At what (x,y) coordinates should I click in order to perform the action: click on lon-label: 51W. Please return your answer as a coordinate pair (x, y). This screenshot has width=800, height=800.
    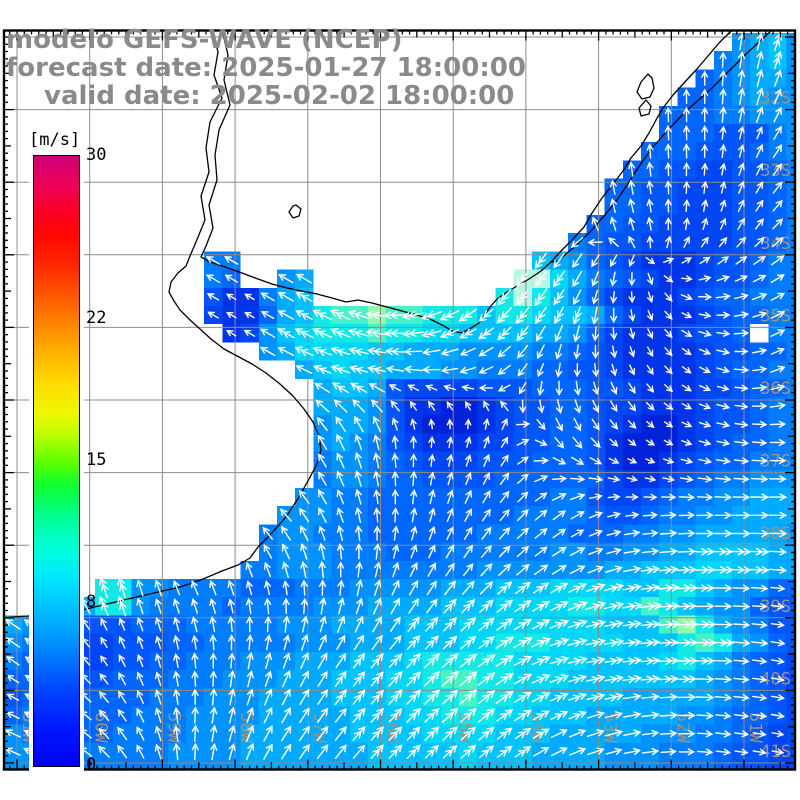
    Looking at the image, I should click on (755, 727).